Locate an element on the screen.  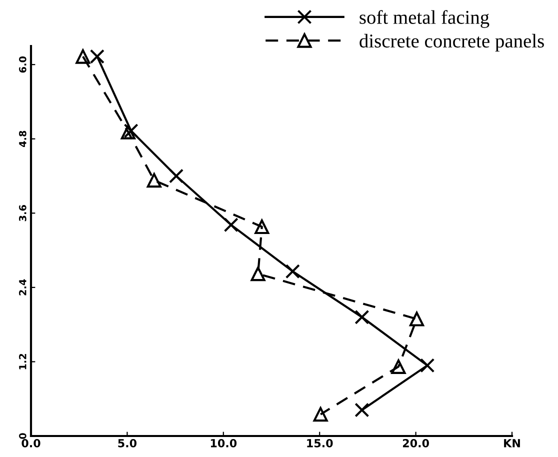
y-tick-label: 4.8 is located at coordinates (22, 139).